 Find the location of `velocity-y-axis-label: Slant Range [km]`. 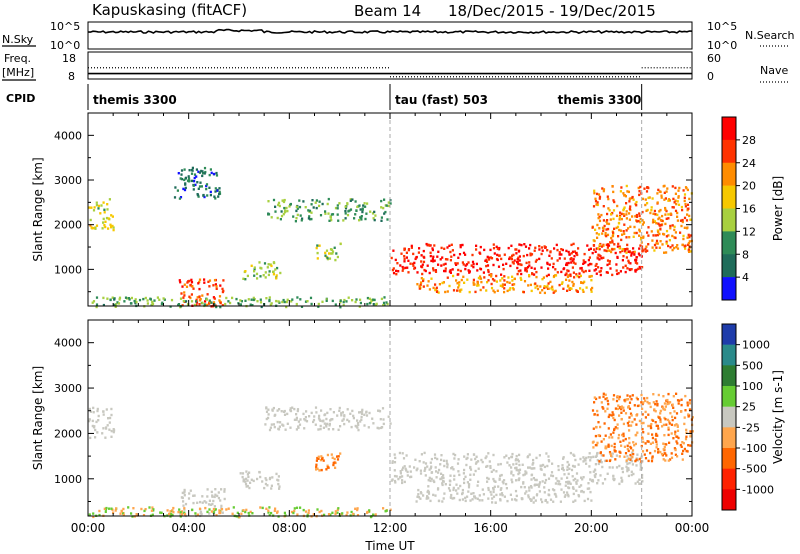

velocity-y-axis-label: Slant Range [km] is located at coordinates (38, 418).